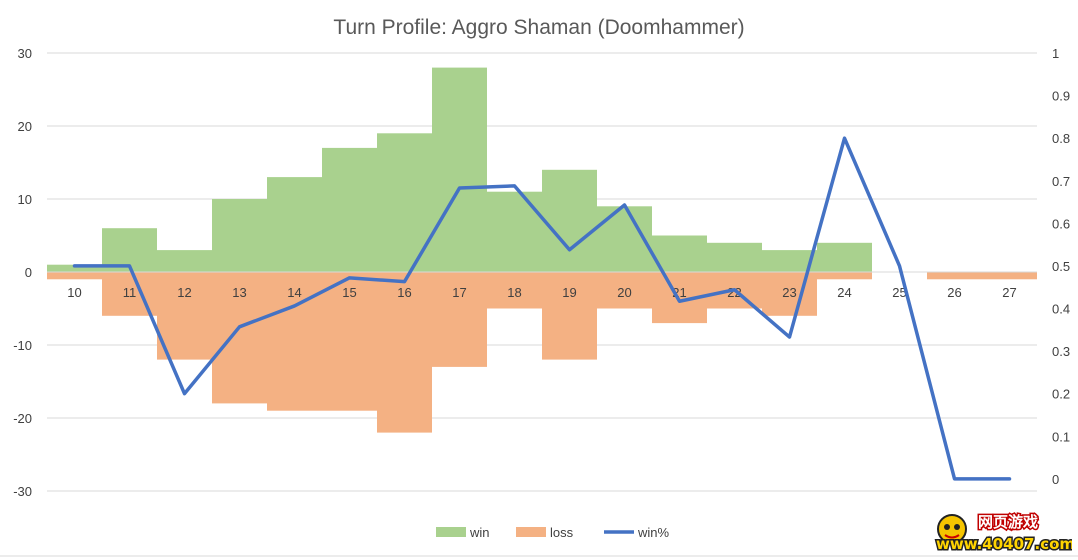 The image size is (1078, 560). Describe the element at coordinates (22, 345) in the screenshot. I see `left-tick-label: -10` at that location.